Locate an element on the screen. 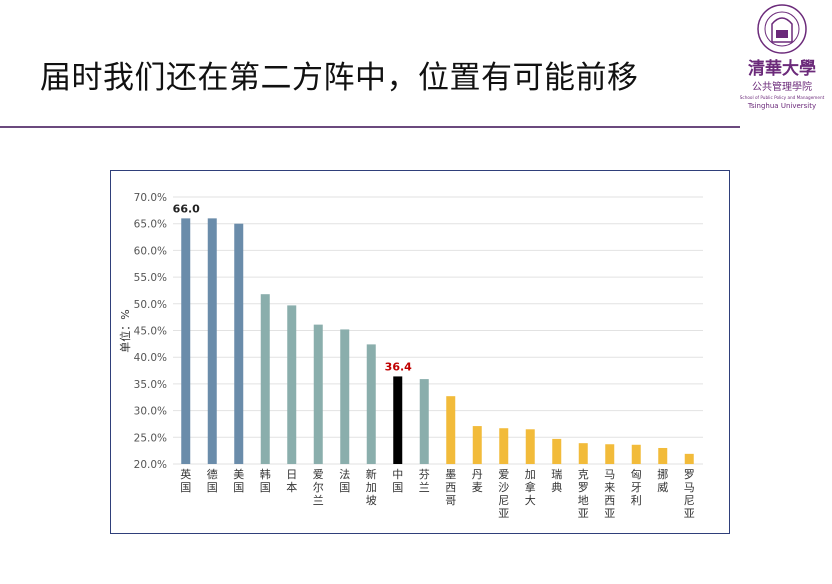 Image resolution: width=832 pixels, height=584 pixels. bar-爱沙尼亚 is located at coordinates (504, 446).